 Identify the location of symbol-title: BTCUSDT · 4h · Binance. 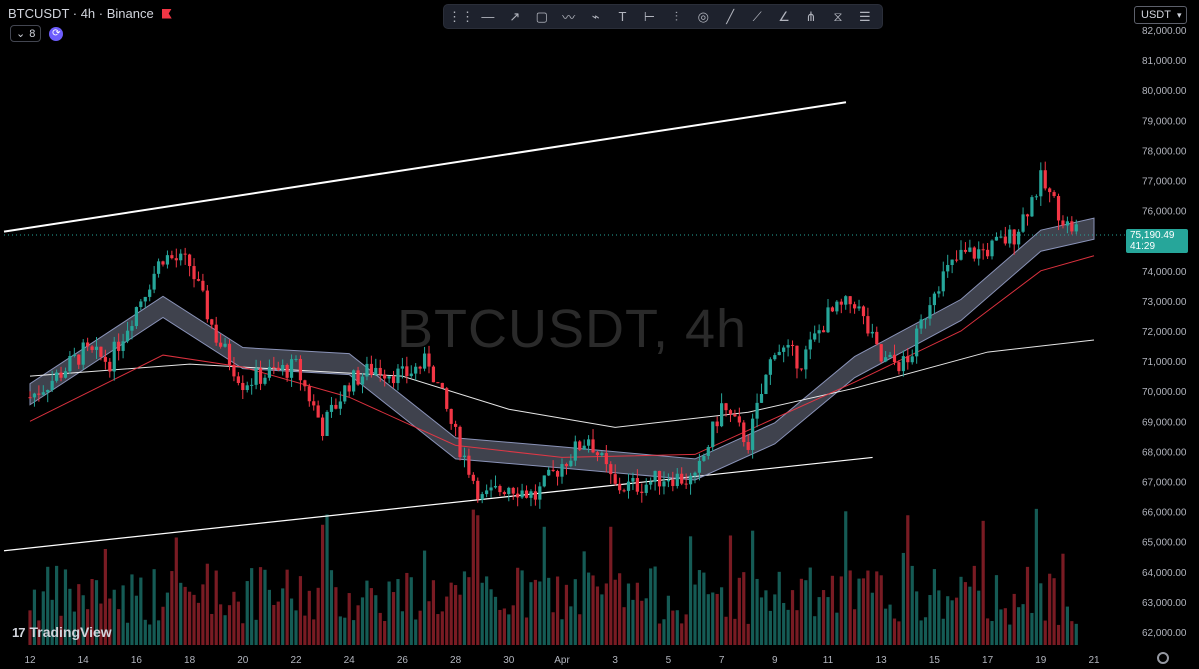
(81, 13).